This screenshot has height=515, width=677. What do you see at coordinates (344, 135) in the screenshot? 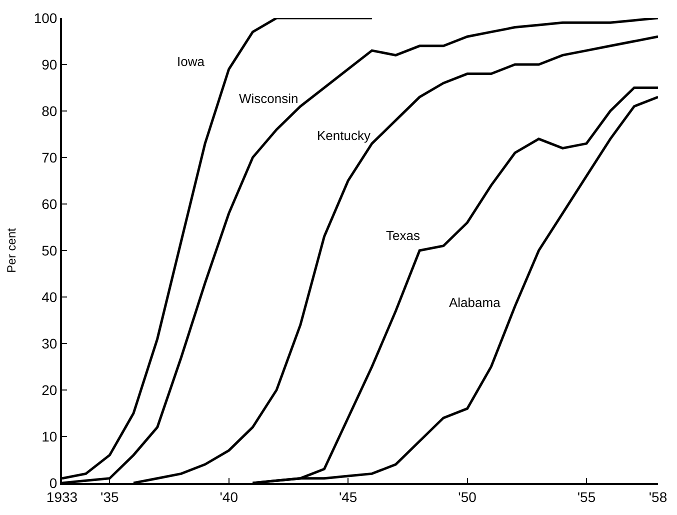
I see `series-label: Kentucky` at bounding box center [344, 135].